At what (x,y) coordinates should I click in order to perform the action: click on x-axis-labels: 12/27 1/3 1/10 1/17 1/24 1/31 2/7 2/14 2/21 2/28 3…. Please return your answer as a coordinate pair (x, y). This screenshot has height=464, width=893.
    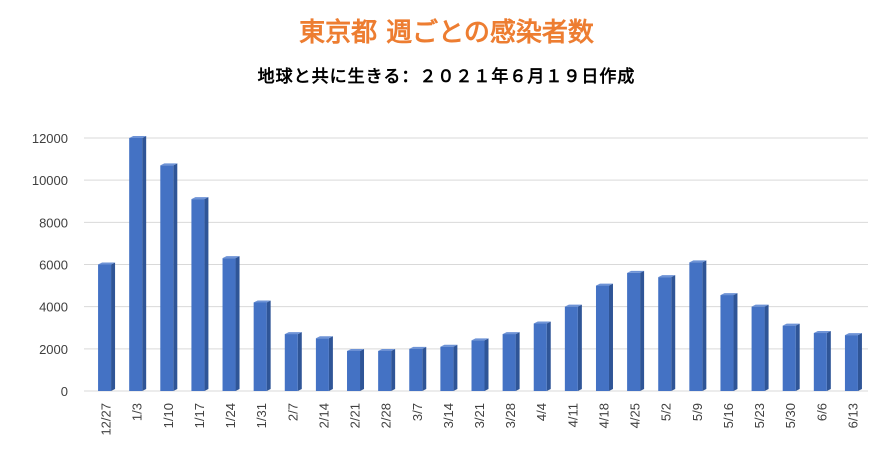
    Looking at the image, I should click on (480, 419).